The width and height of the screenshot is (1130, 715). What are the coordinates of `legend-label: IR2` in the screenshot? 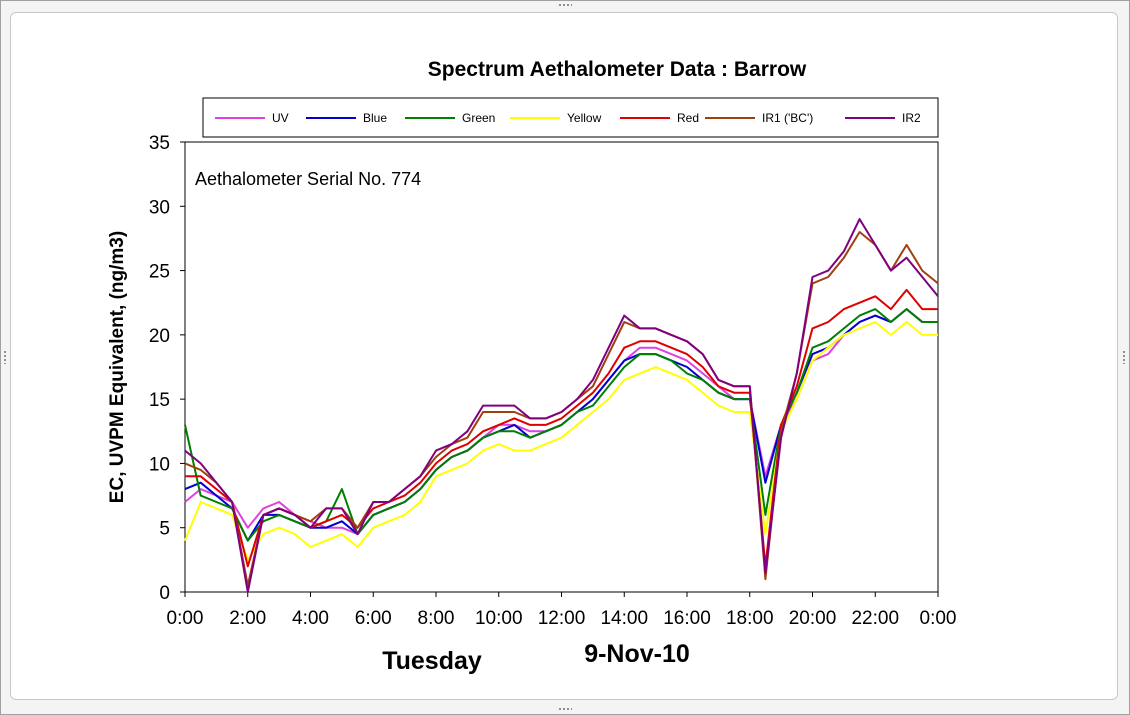 It's located at (911, 118).